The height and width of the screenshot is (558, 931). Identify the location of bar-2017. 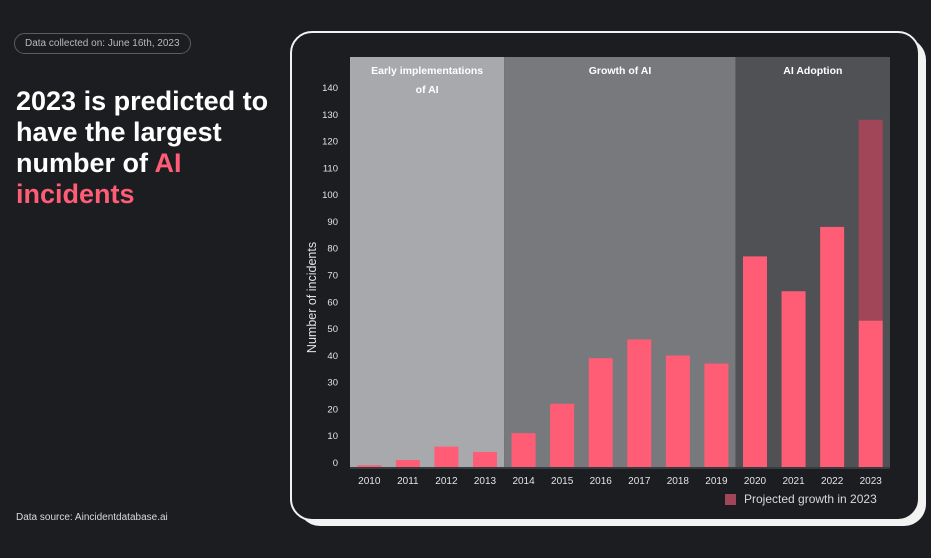
(639, 403).